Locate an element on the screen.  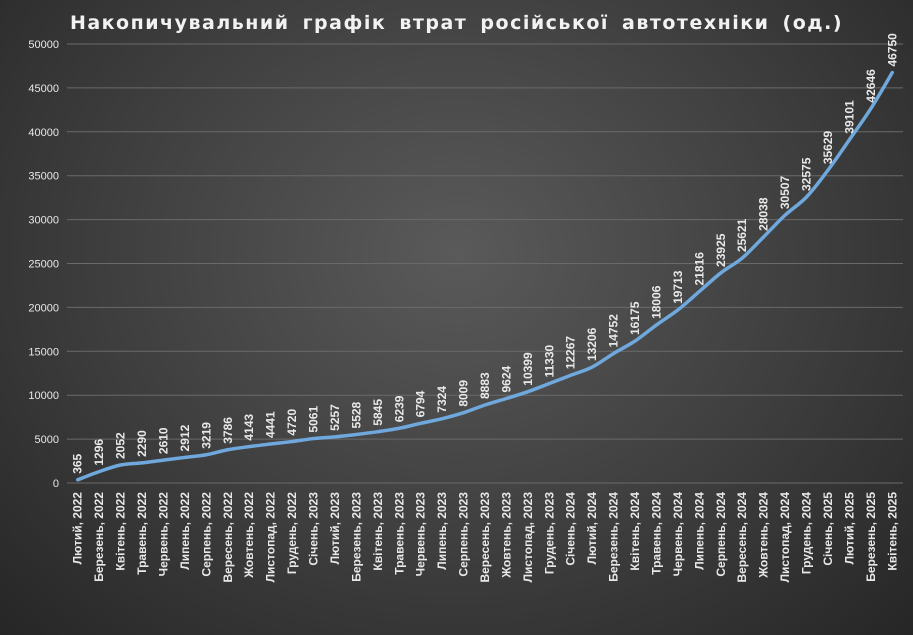
data-label: 16175 is located at coordinates (635, 318).